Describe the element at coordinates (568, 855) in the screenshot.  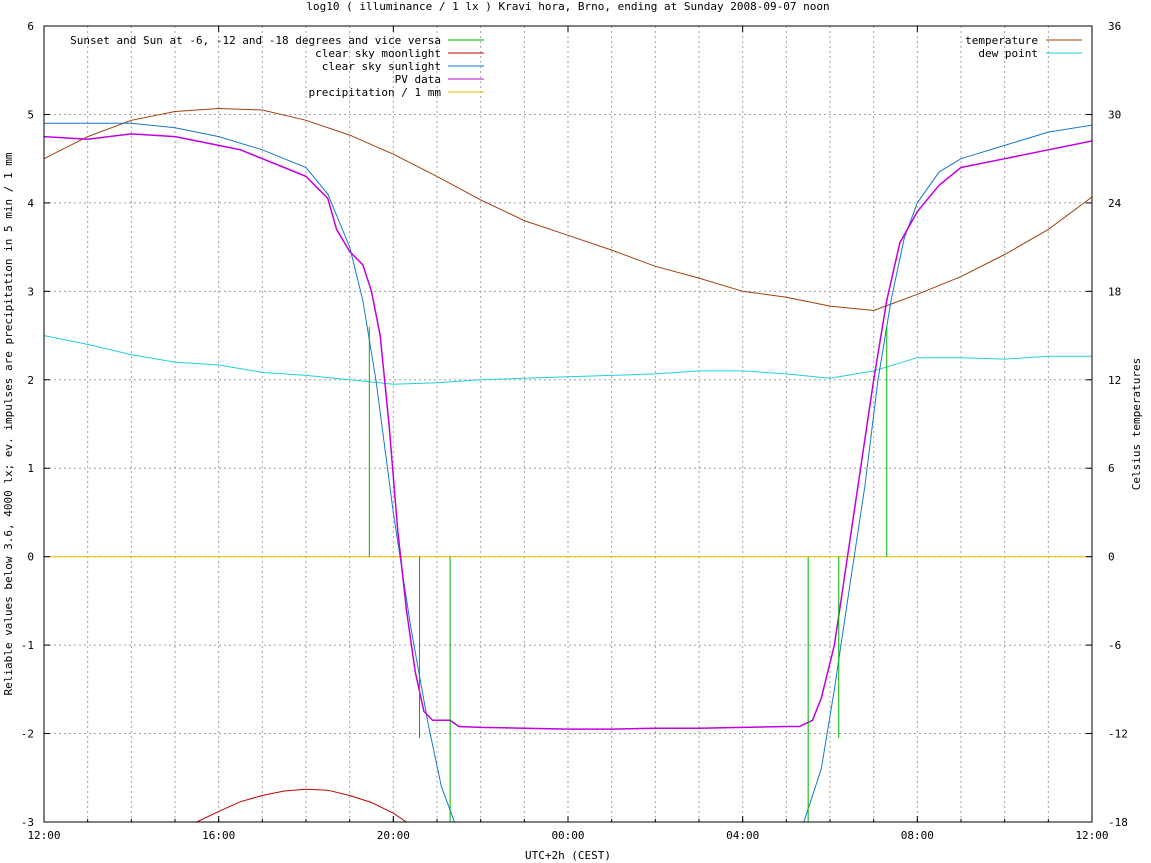
I see `x-axis-label: UTC+2h (CEST)` at that location.